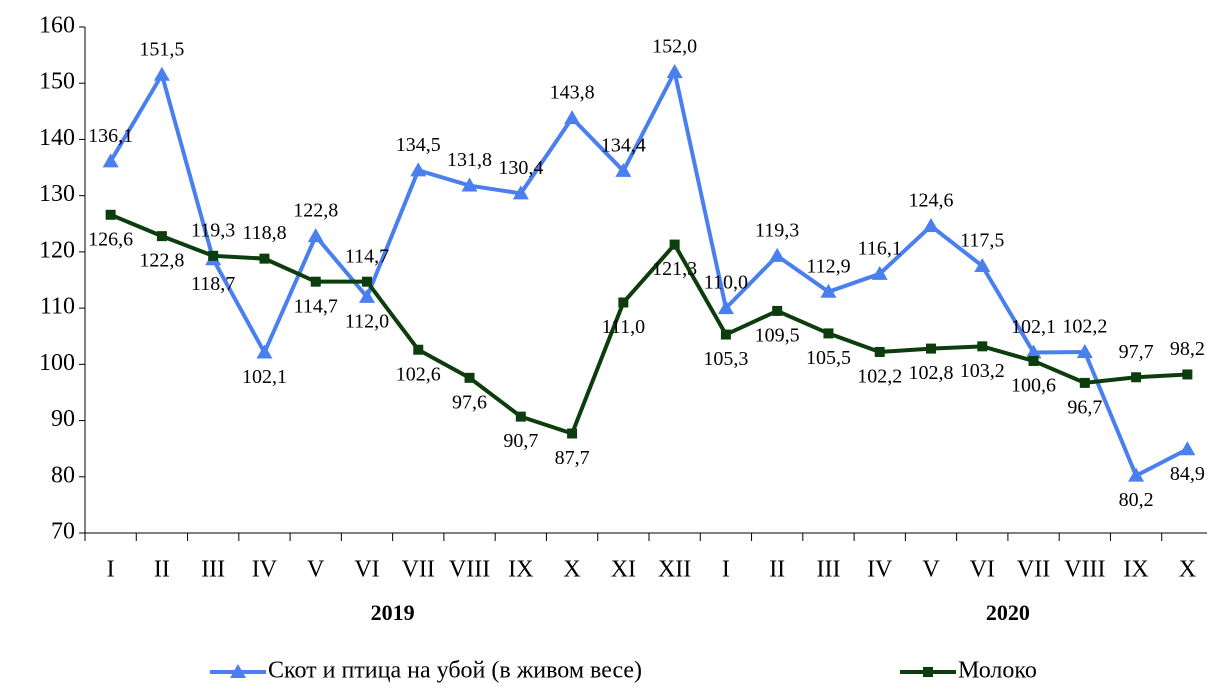  Describe the element at coordinates (828, 570) in the screenshot. I see `x-tick-label: III` at that location.